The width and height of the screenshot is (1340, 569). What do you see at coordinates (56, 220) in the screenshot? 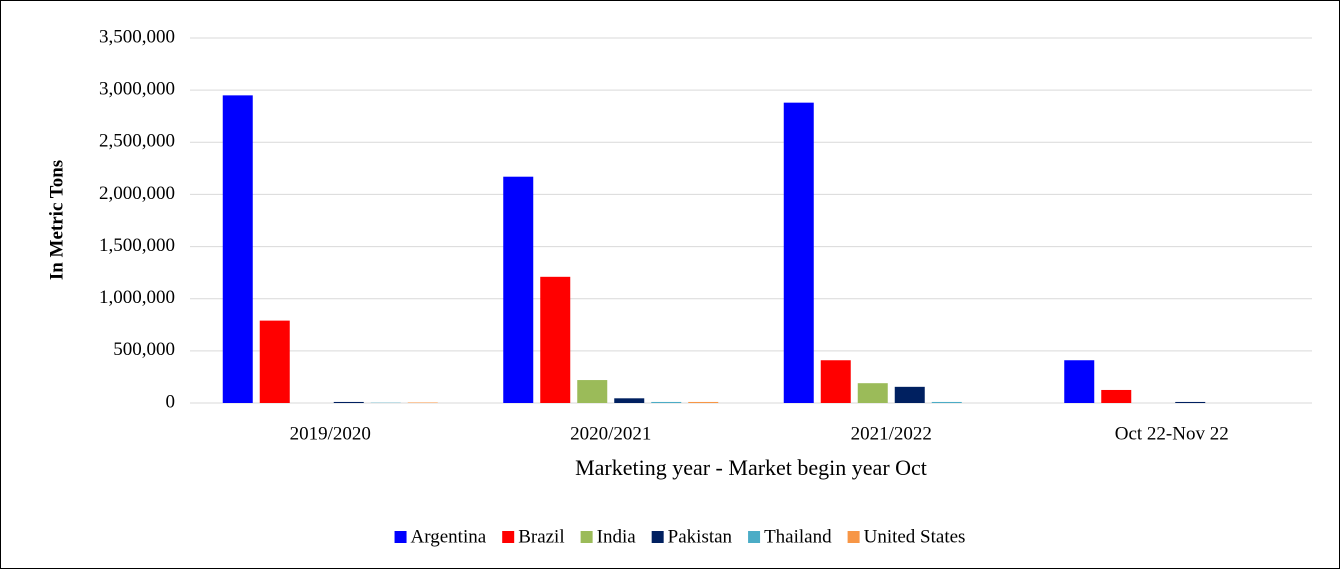
I see `y-axis-title: In Metric Tons` at bounding box center [56, 220].